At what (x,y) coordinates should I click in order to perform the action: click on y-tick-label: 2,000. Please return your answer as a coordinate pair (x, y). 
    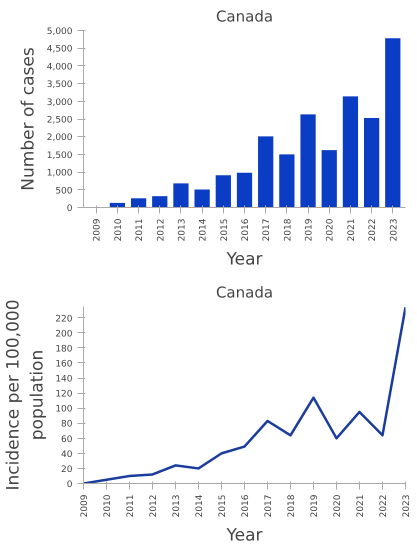
    Looking at the image, I should click on (59, 138).